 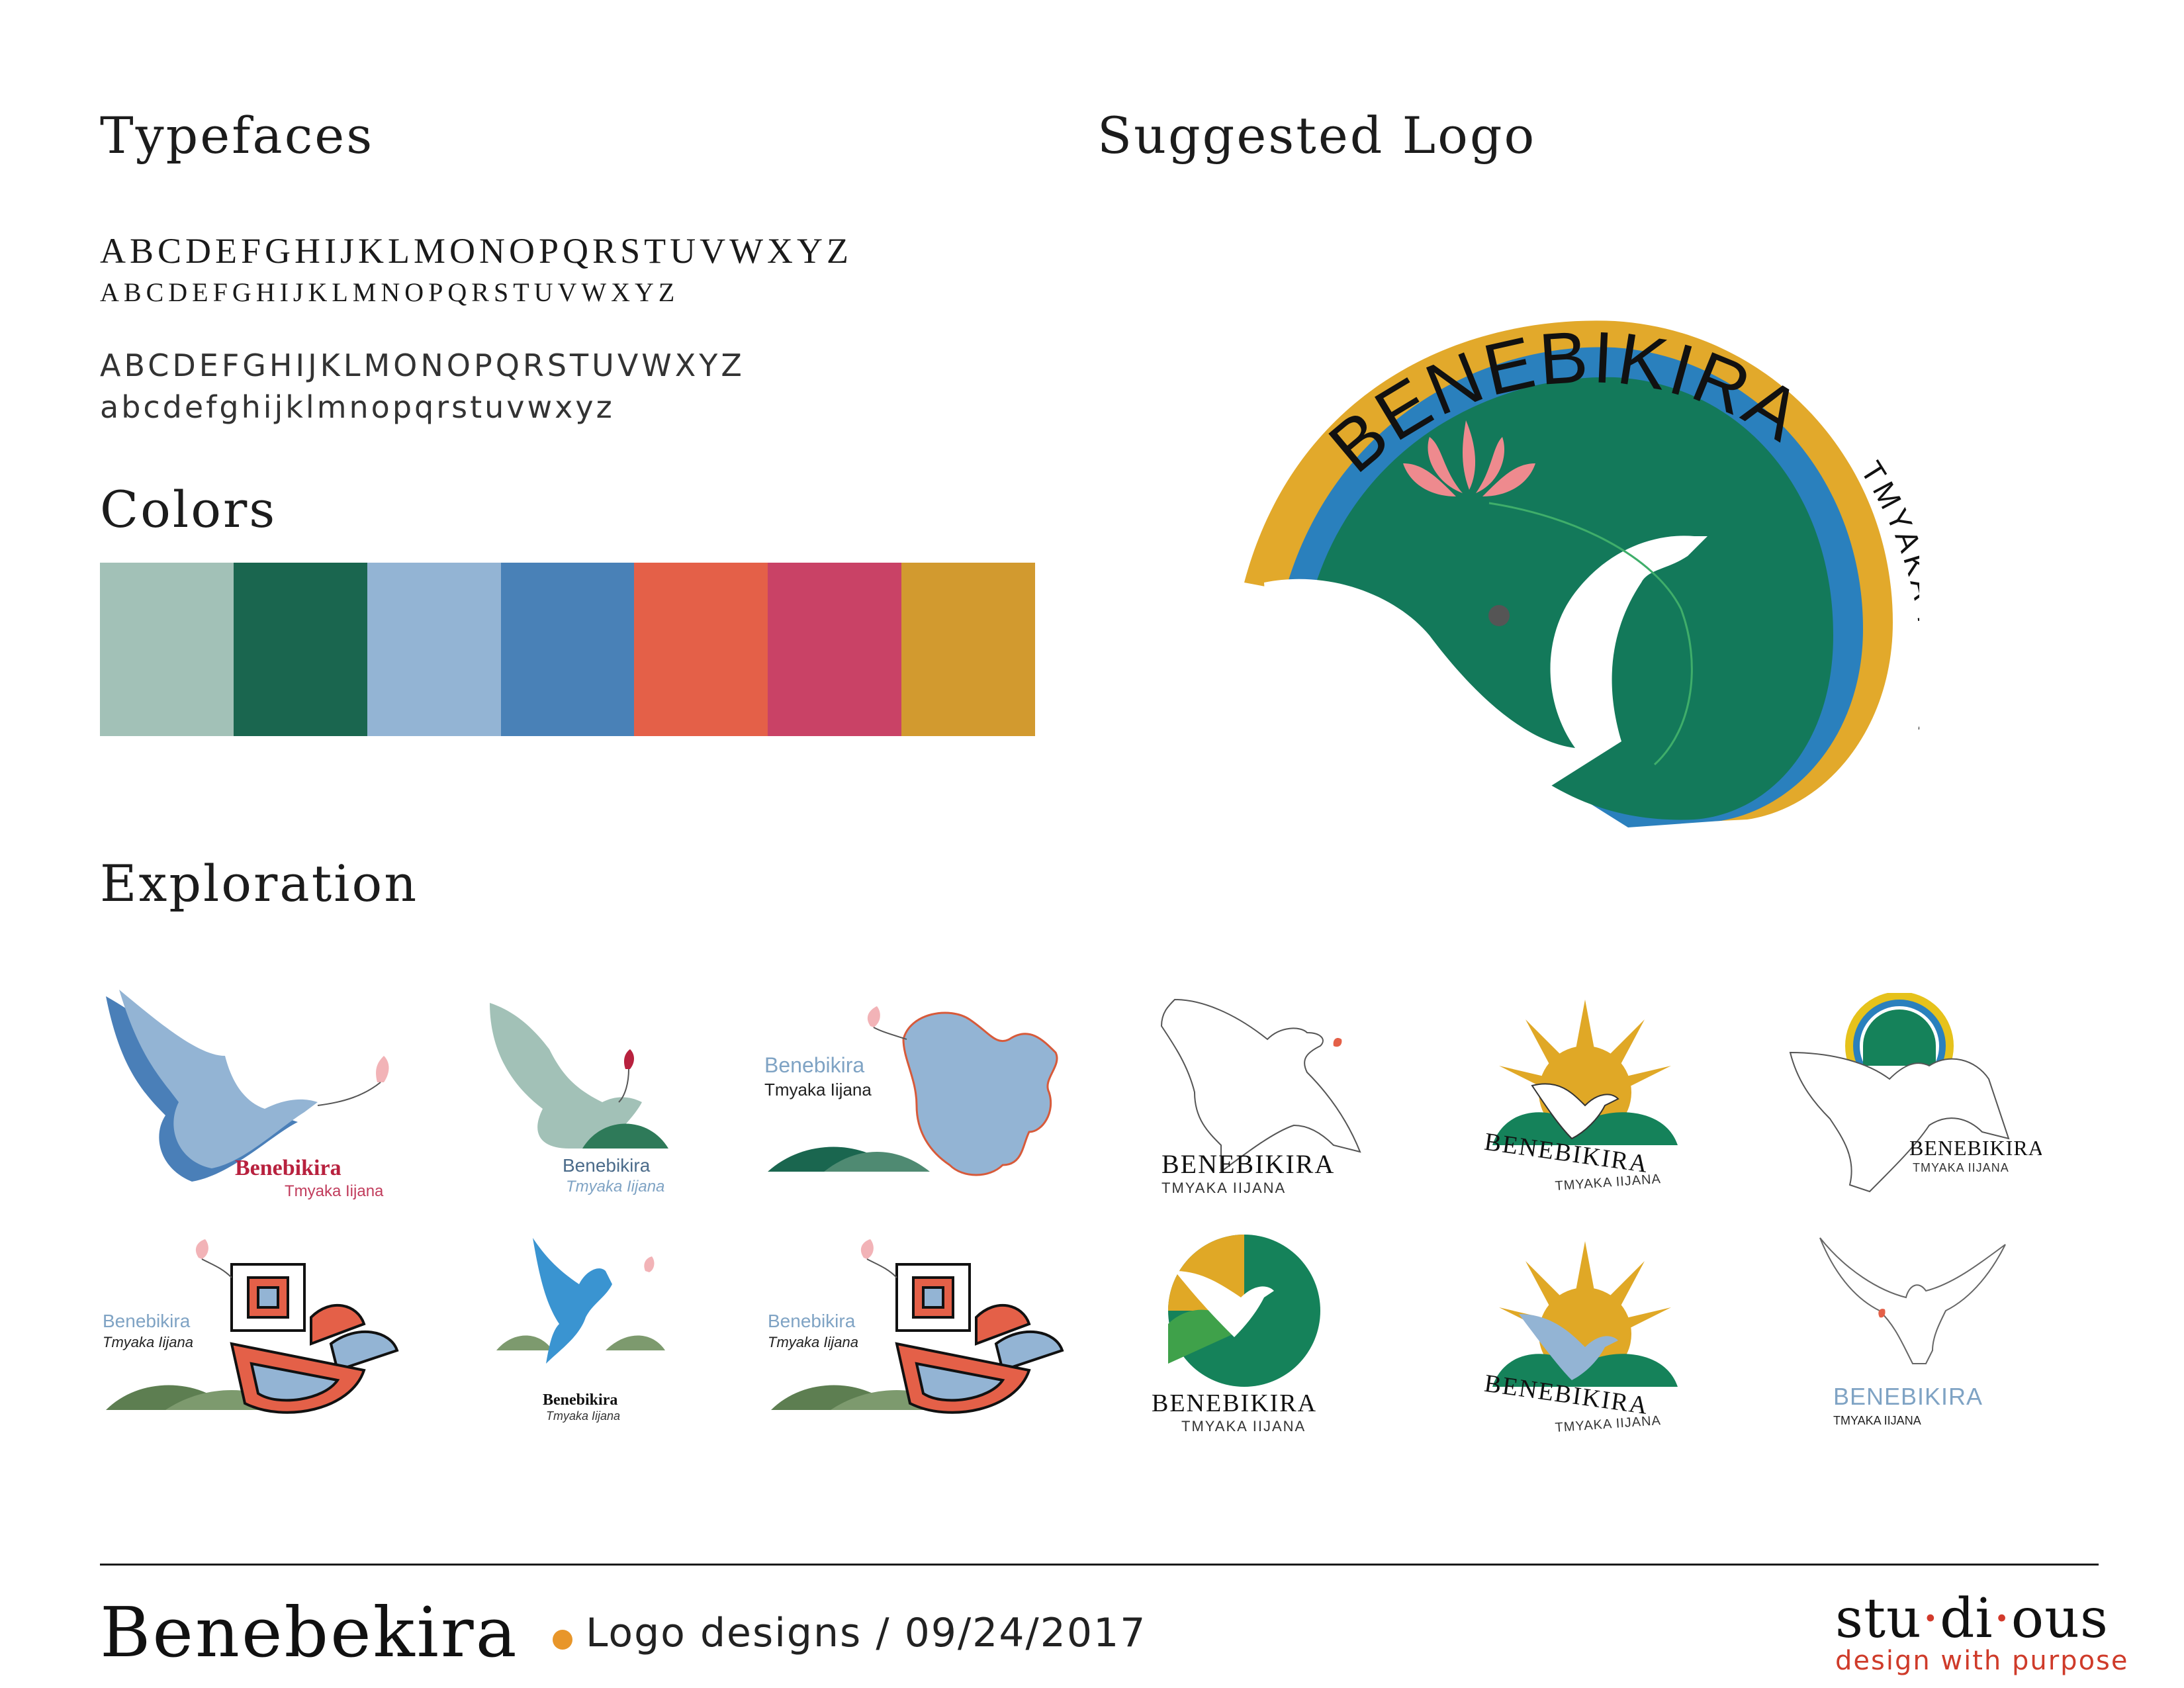 I want to click on studio-logo: stu·di·ous, so click(x=1972, y=1618).